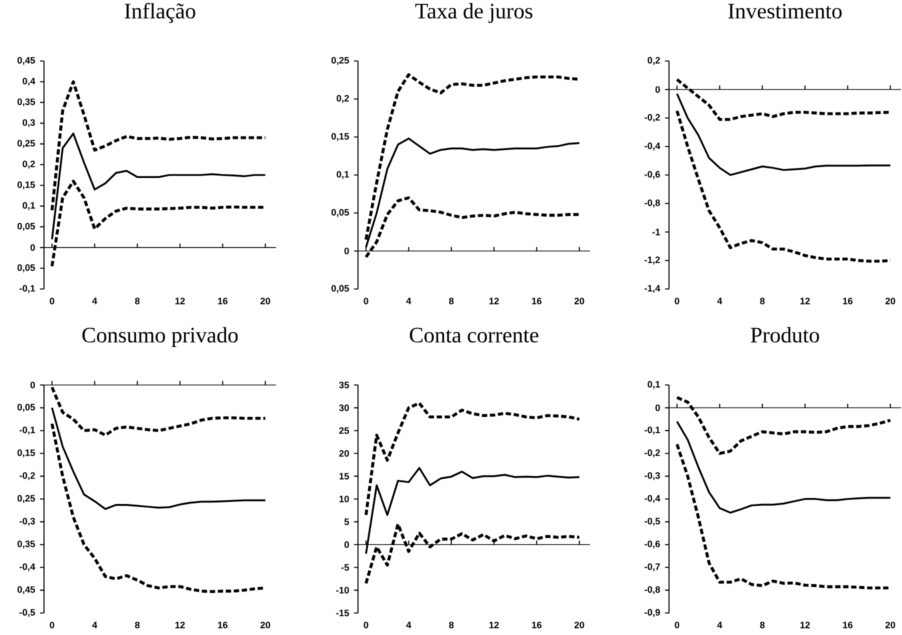  I want to click on chart-title: Produto, so click(785, 335).